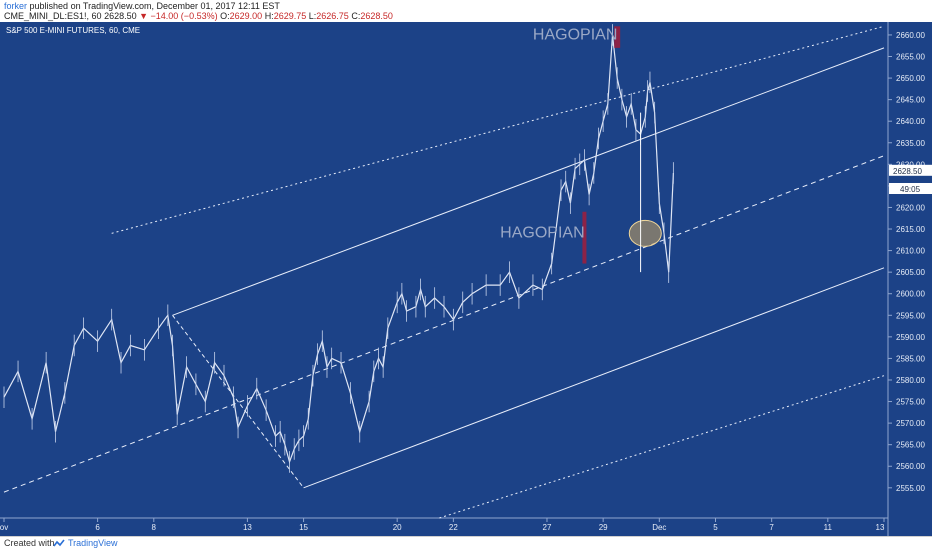  What do you see at coordinates (910, 229) in the screenshot?
I see `price-tick-label: 2615.00` at bounding box center [910, 229].